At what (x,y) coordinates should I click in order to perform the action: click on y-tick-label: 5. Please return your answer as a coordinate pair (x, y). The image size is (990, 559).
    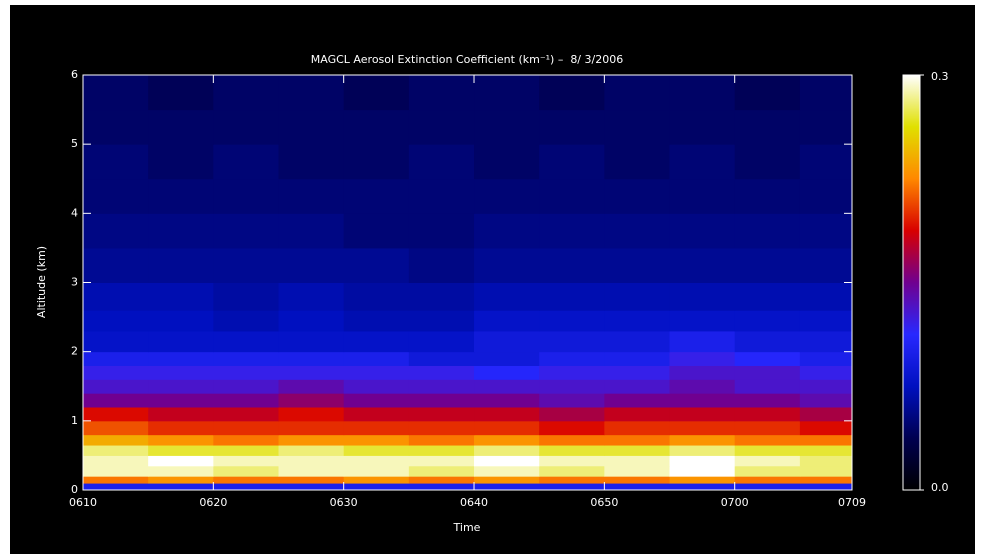
    Looking at the image, I should click on (74, 143).